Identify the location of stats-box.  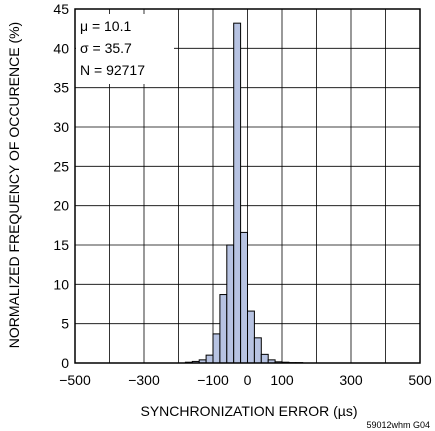
(125, 49).